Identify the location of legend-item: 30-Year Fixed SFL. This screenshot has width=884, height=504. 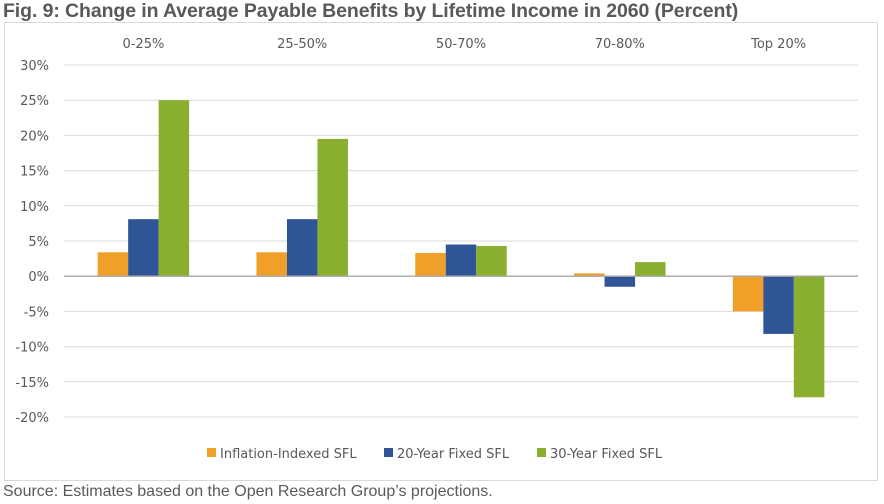
(600, 454).